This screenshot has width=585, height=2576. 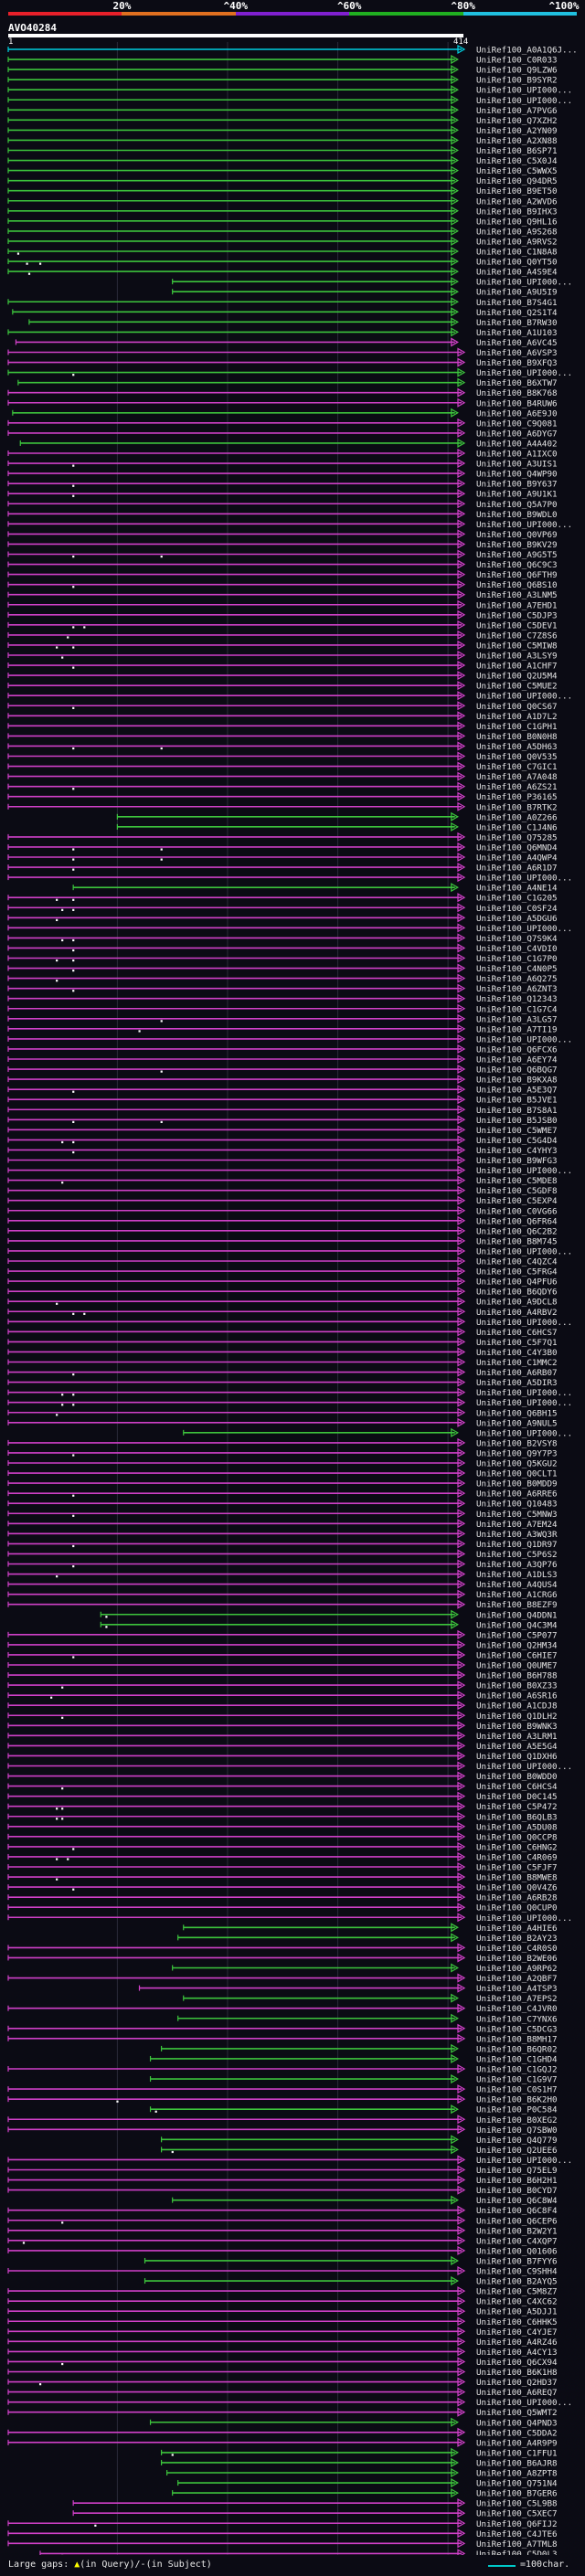 What do you see at coordinates (283, 1342) in the screenshot?
I see `hit-row: UniRef100_C5F7Q1` at bounding box center [283, 1342].